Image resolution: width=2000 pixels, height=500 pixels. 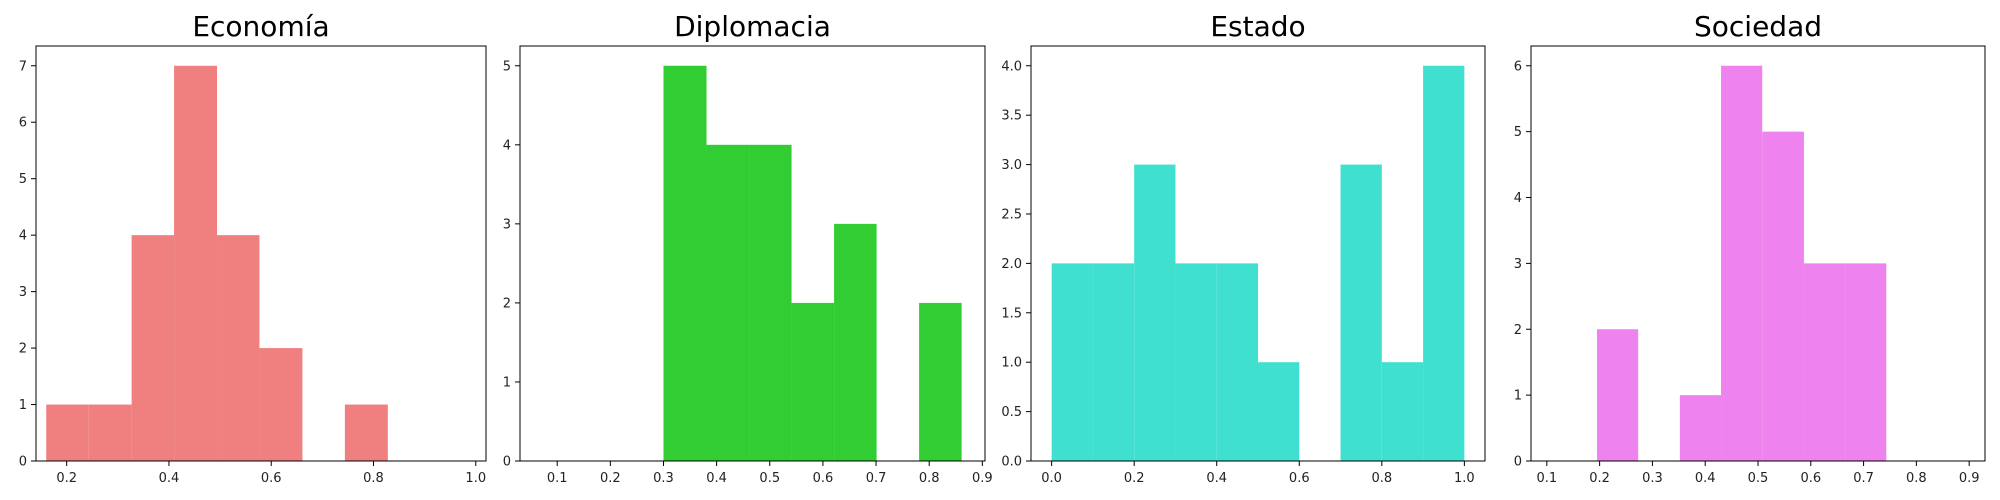 I want to click on y-tick-label: 4.0, so click(x=1011, y=66).